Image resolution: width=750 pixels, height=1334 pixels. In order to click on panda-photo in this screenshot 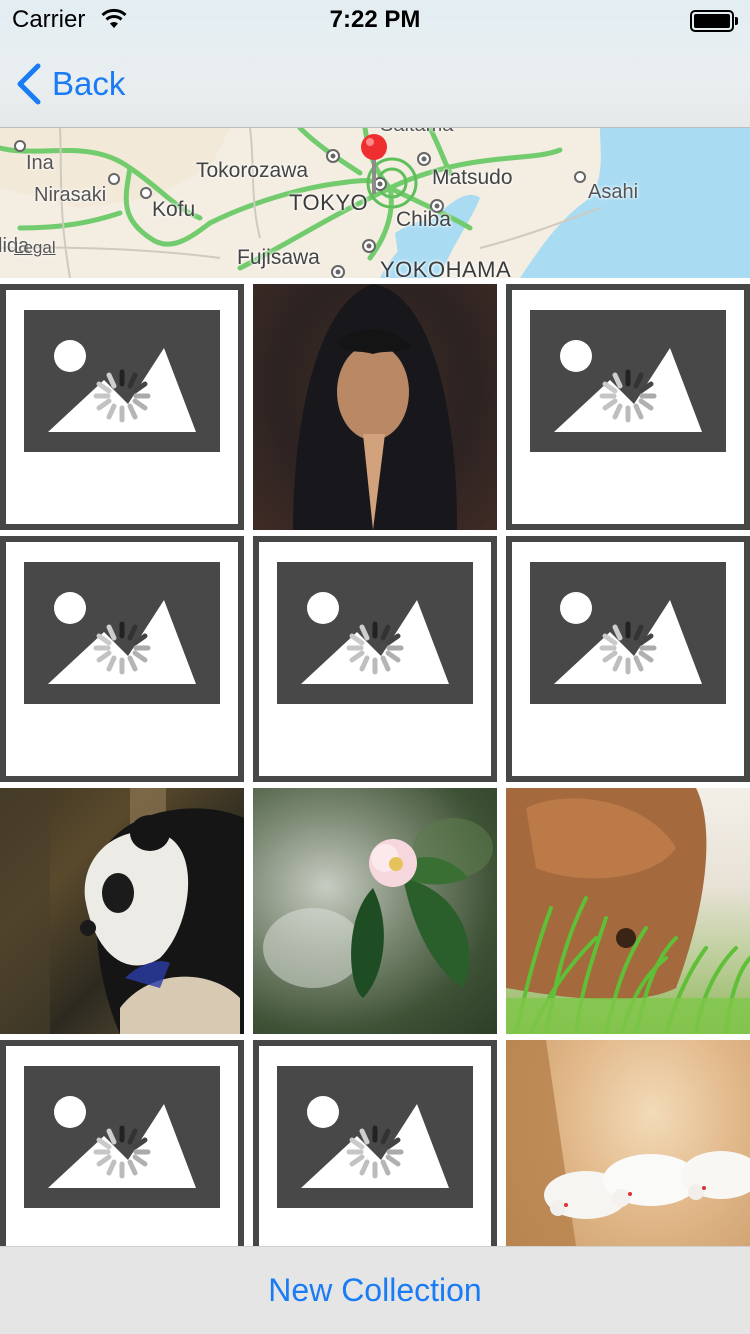, I will do `click(122, 911)`.